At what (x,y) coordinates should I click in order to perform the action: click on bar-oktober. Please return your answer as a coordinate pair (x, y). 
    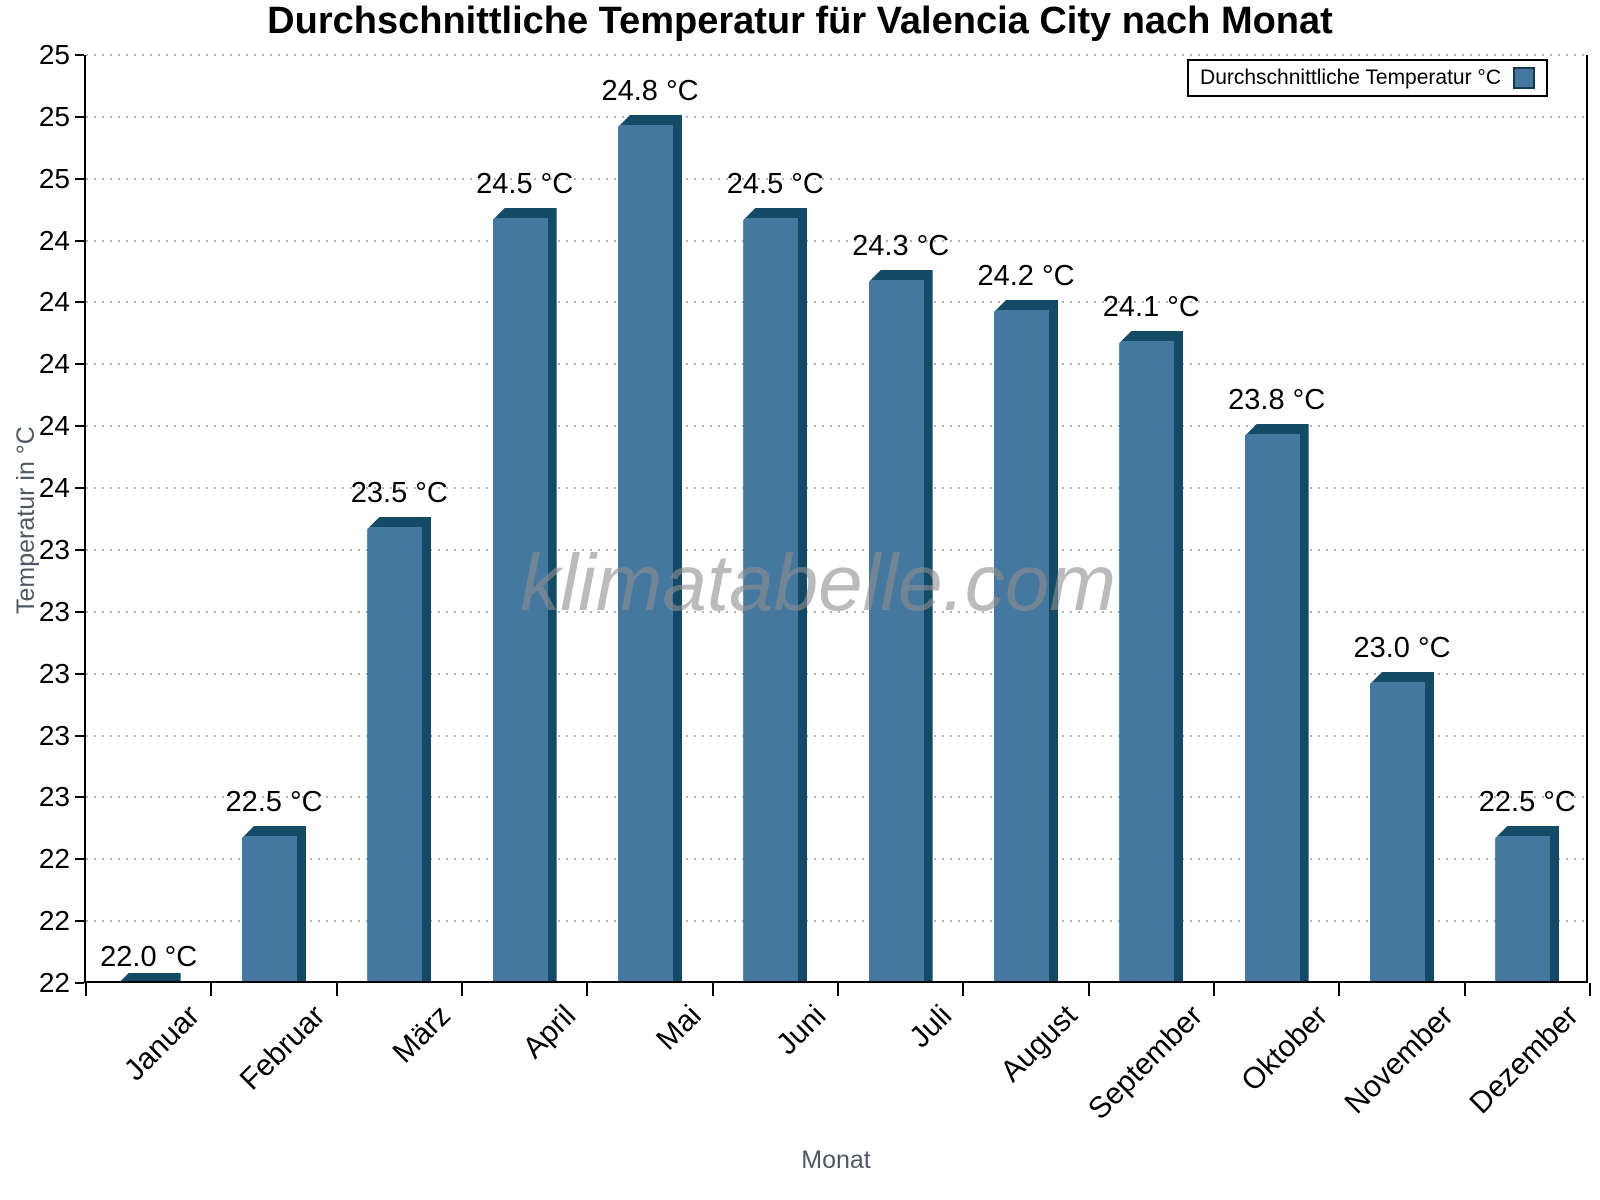
    Looking at the image, I should click on (1276, 702).